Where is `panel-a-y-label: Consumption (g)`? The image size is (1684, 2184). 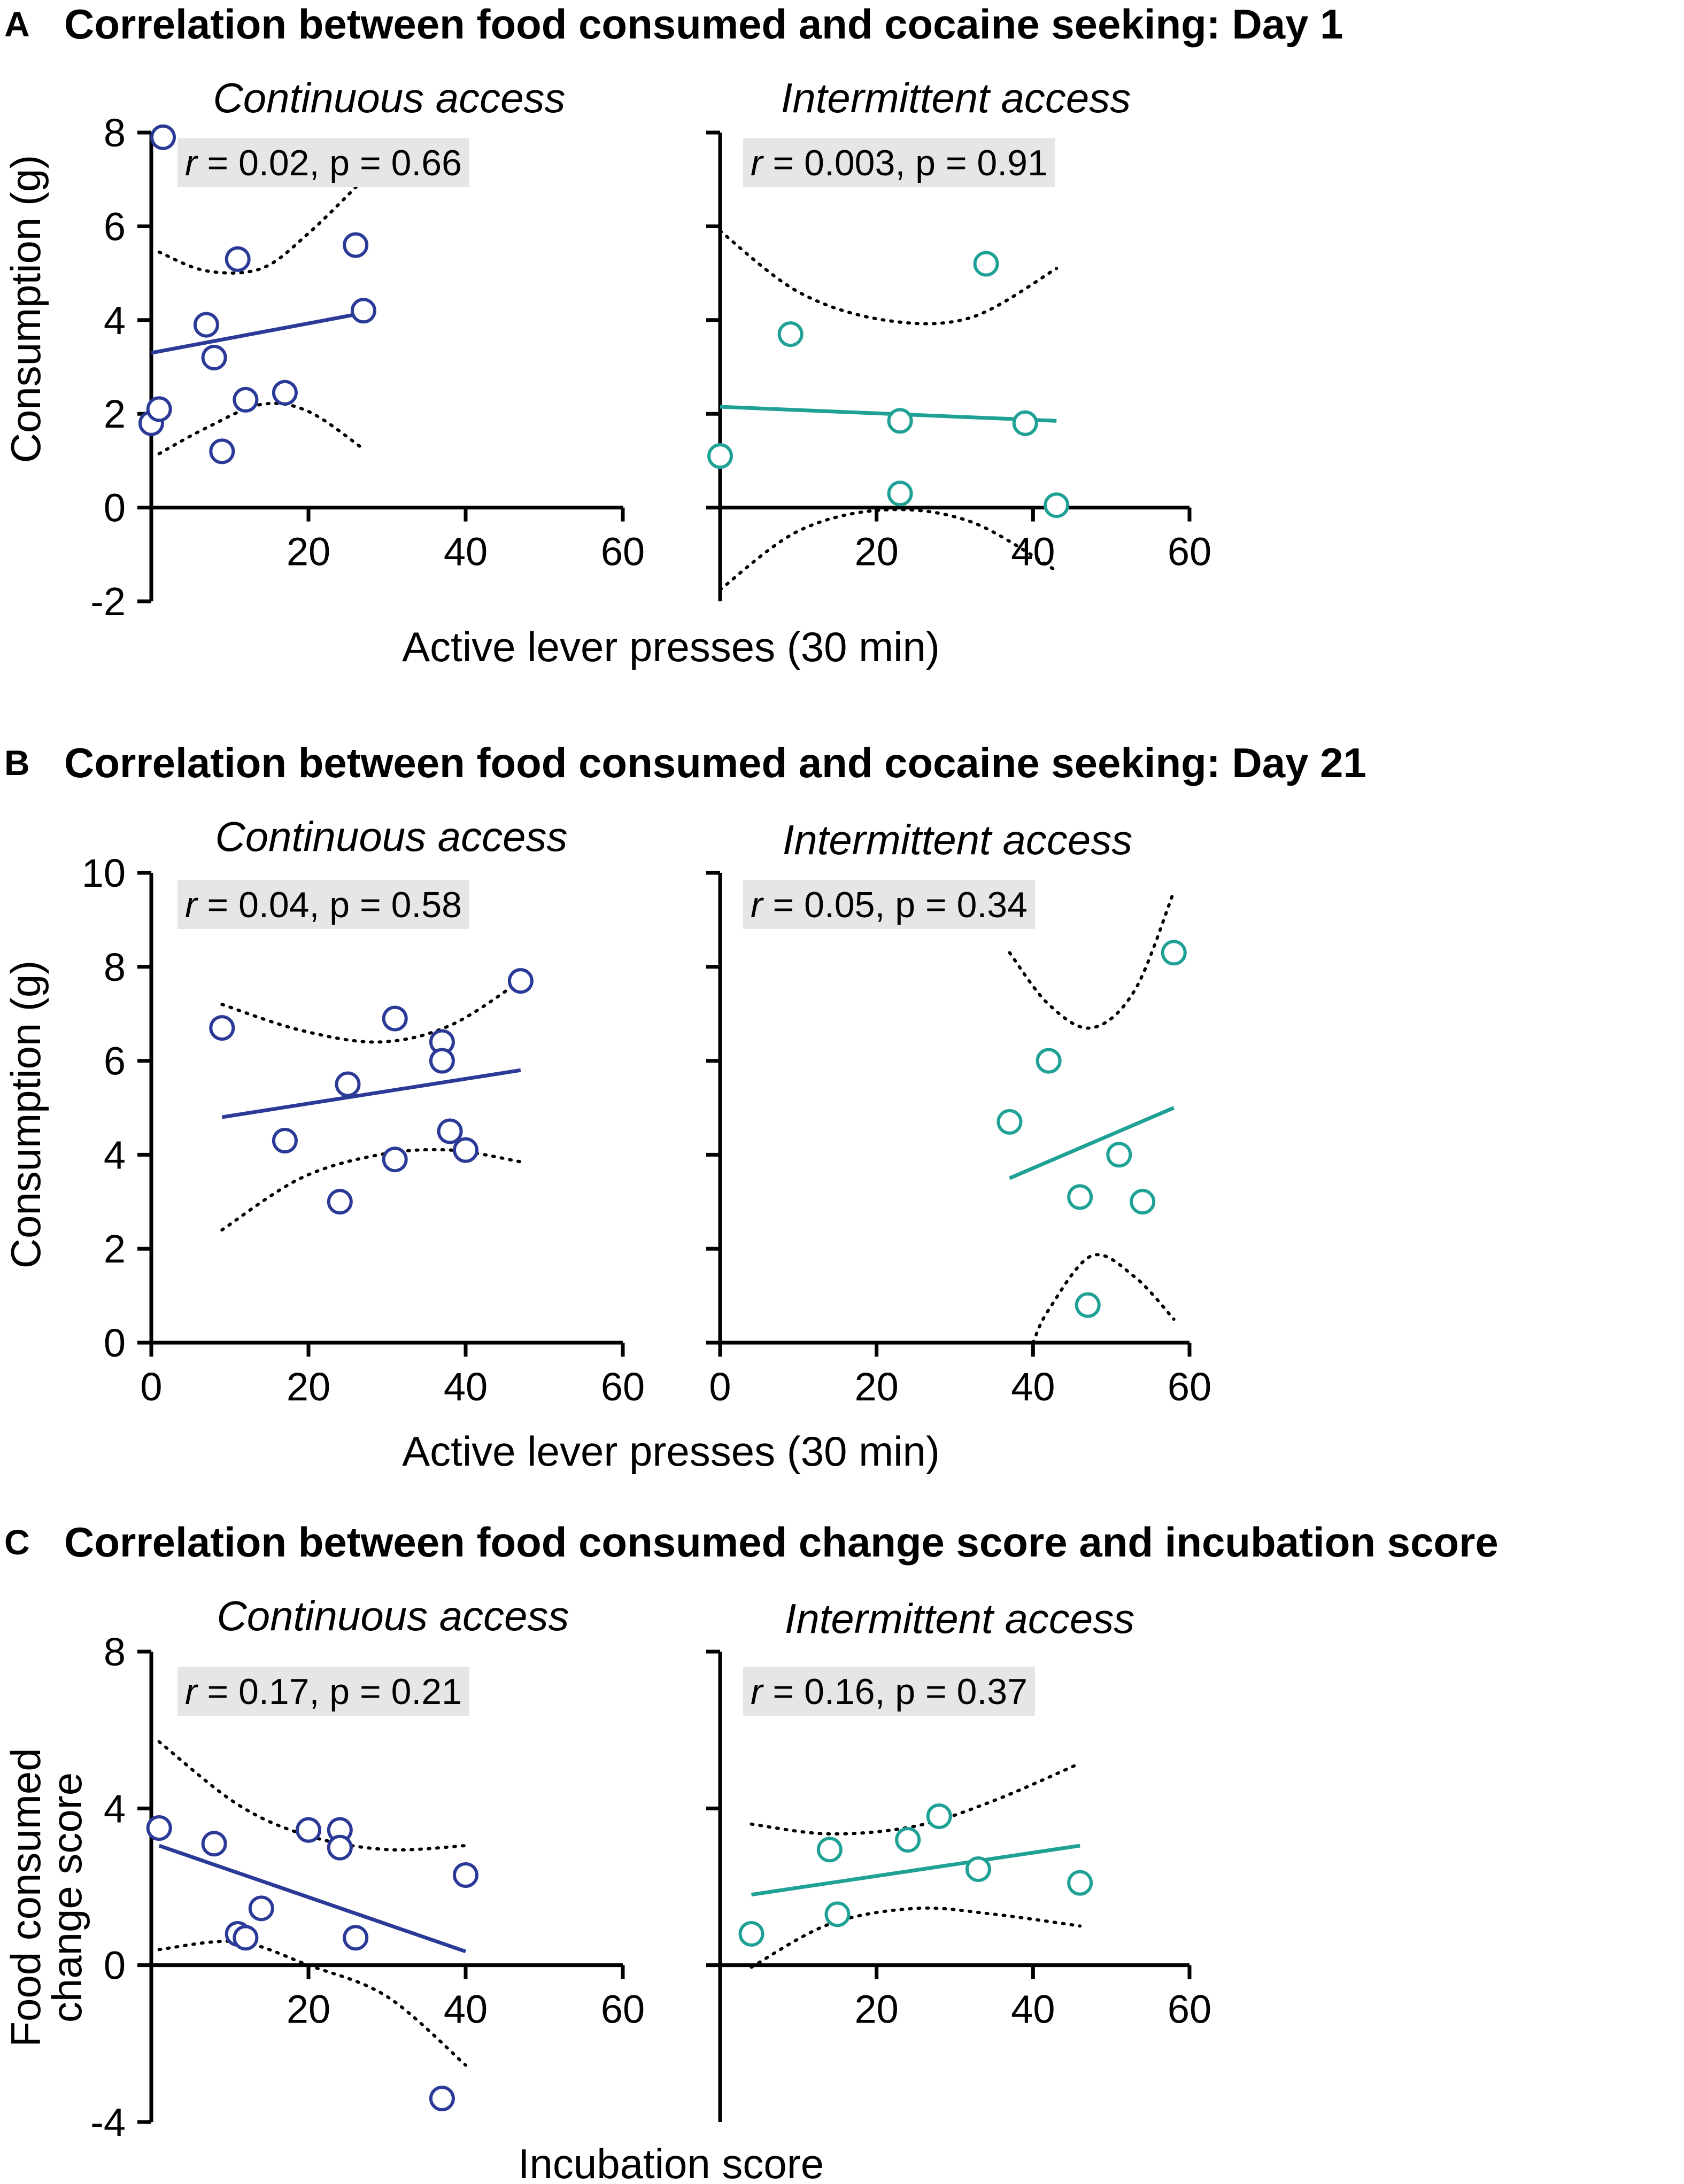 panel-a-y-label: Consumption (g) is located at coordinates (25, 309).